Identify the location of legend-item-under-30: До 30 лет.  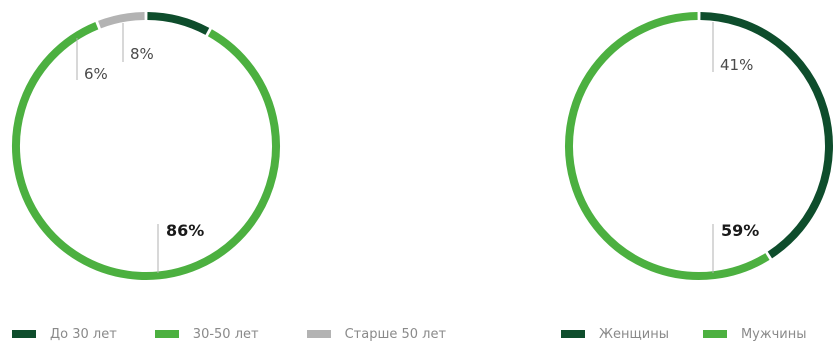
(64, 334).